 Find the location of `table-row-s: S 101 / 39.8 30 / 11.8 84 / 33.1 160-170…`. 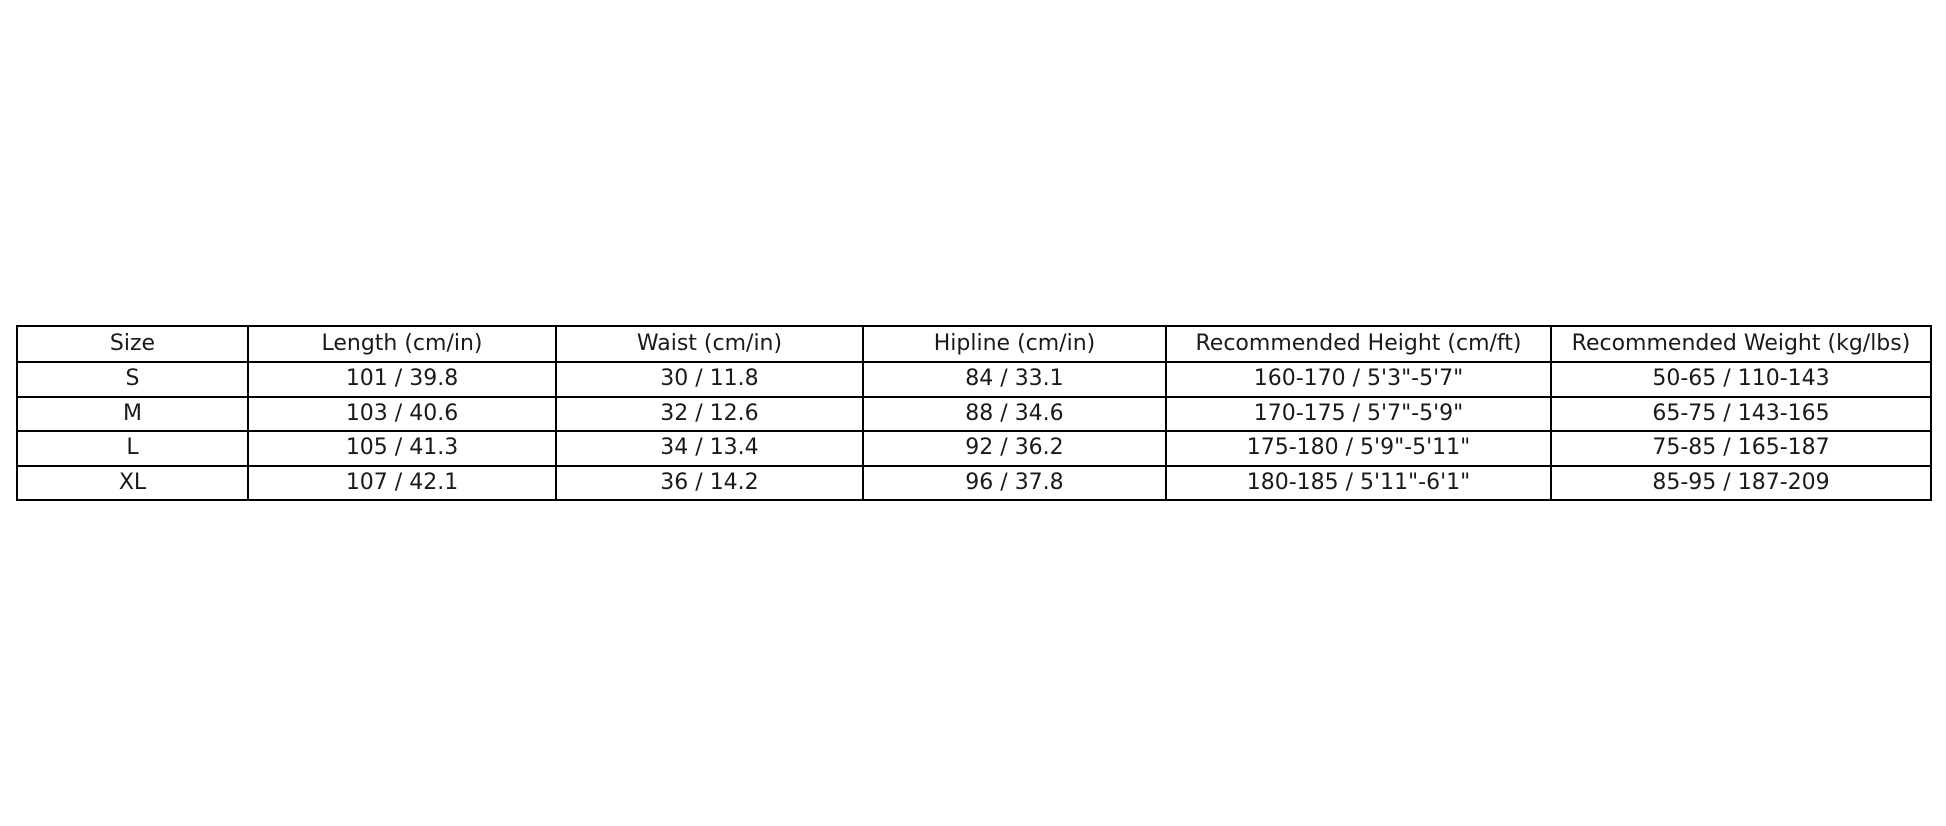

table-row-s: S 101 / 39.8 30 / 11.8 84 / 33.1 160-170… is located at coordinates (974, 379).